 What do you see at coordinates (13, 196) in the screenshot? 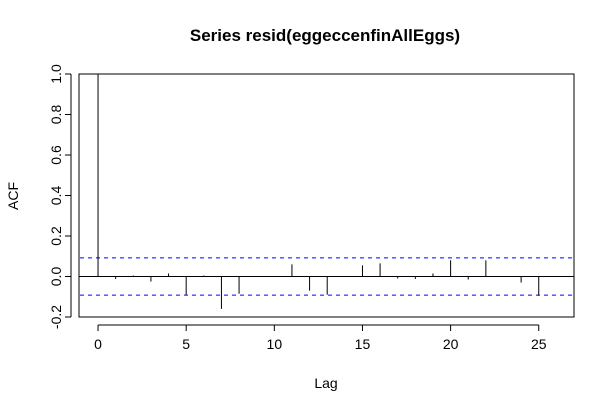
I see `y-axis-title: ACF` at bounding box center [13, 196].